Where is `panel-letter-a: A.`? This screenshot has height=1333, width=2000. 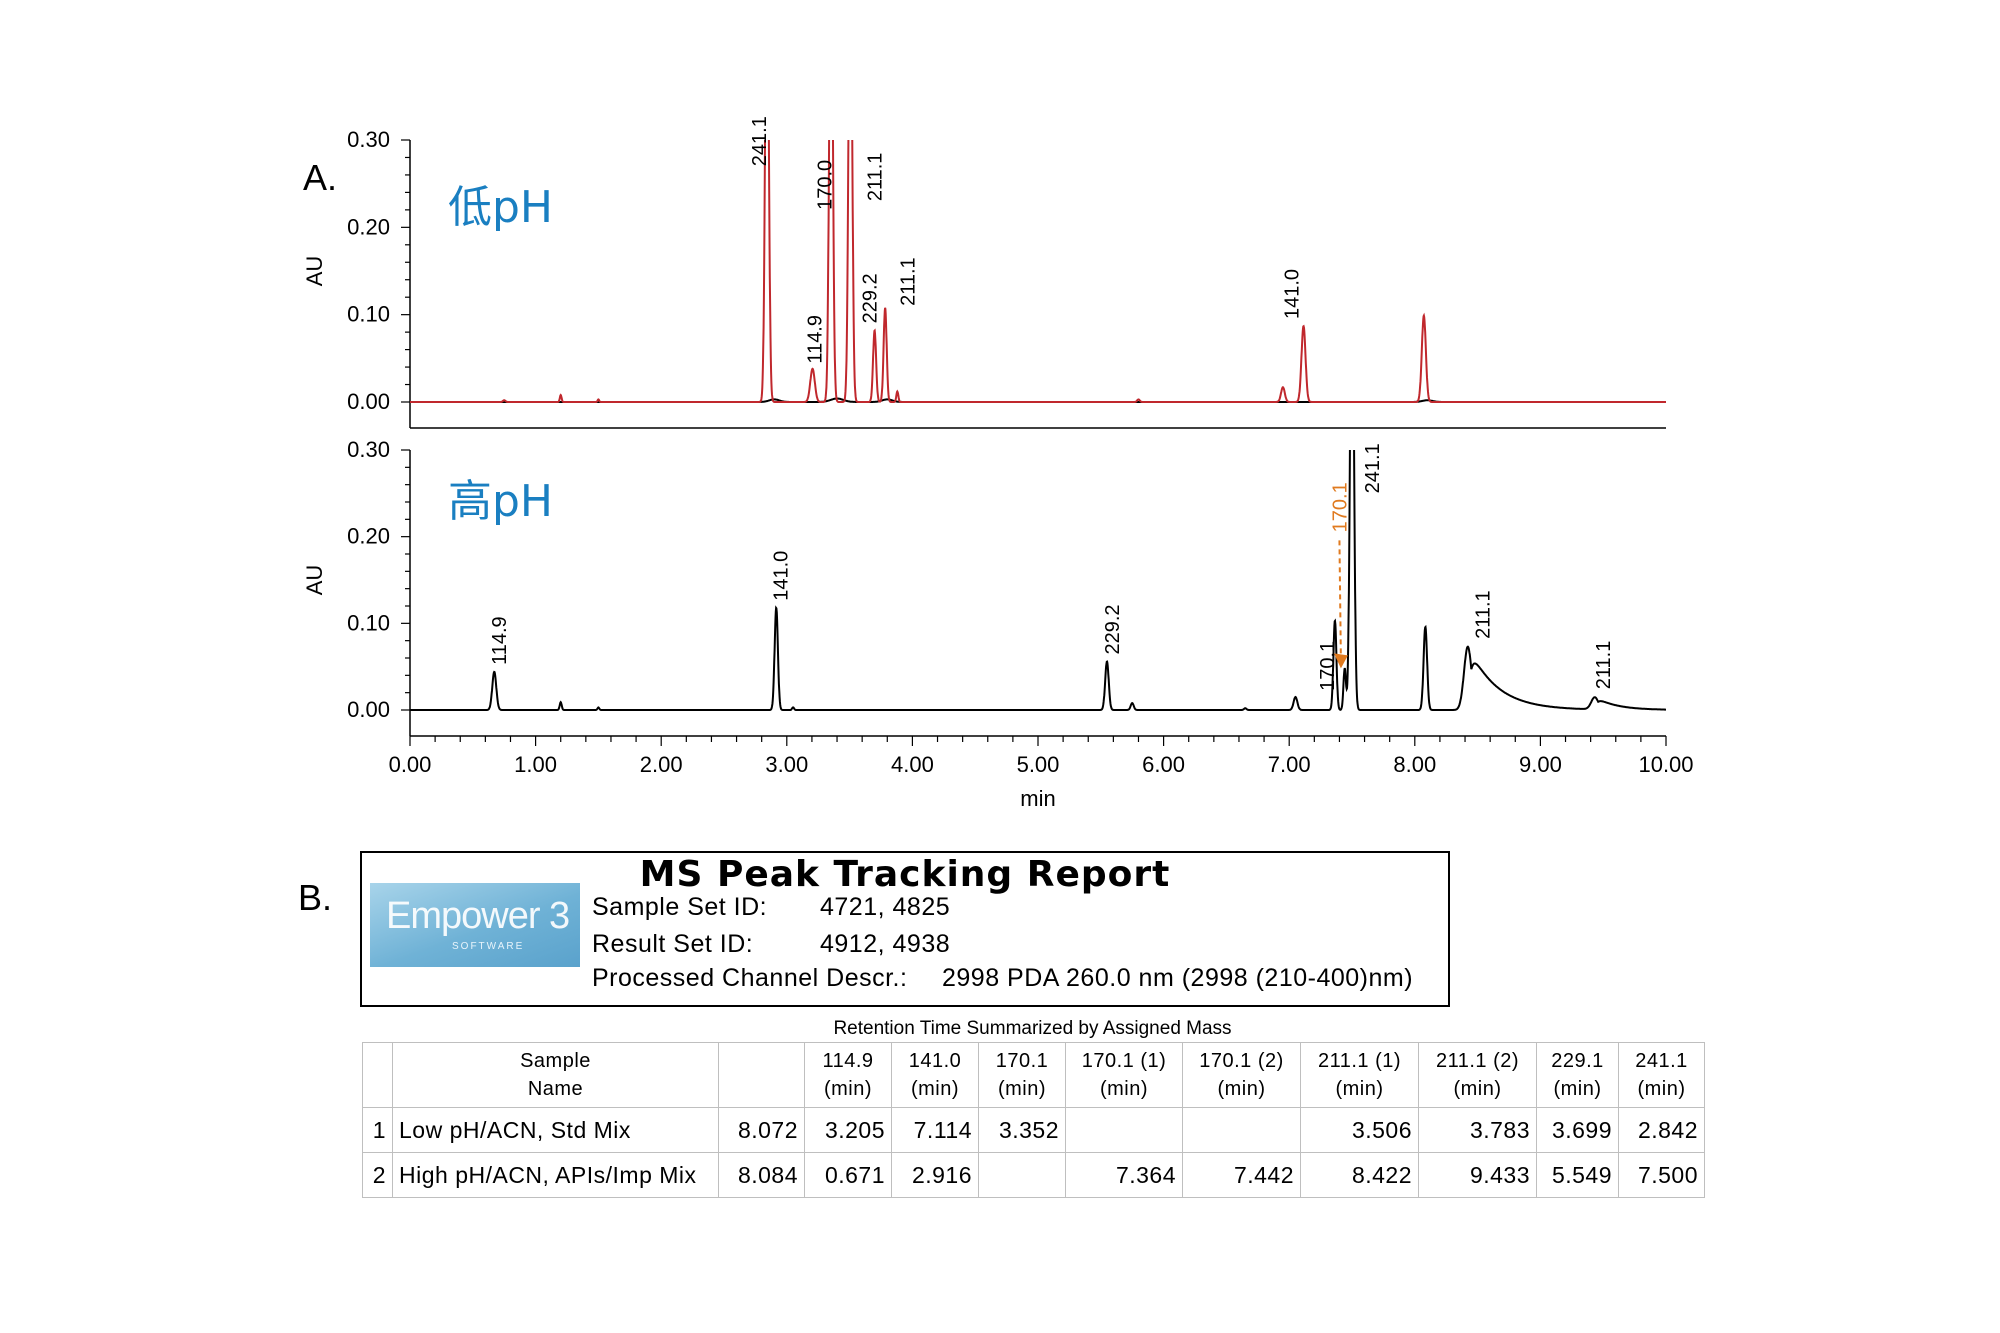
panel-letter-a: A. is located at coordinates (320, 177).